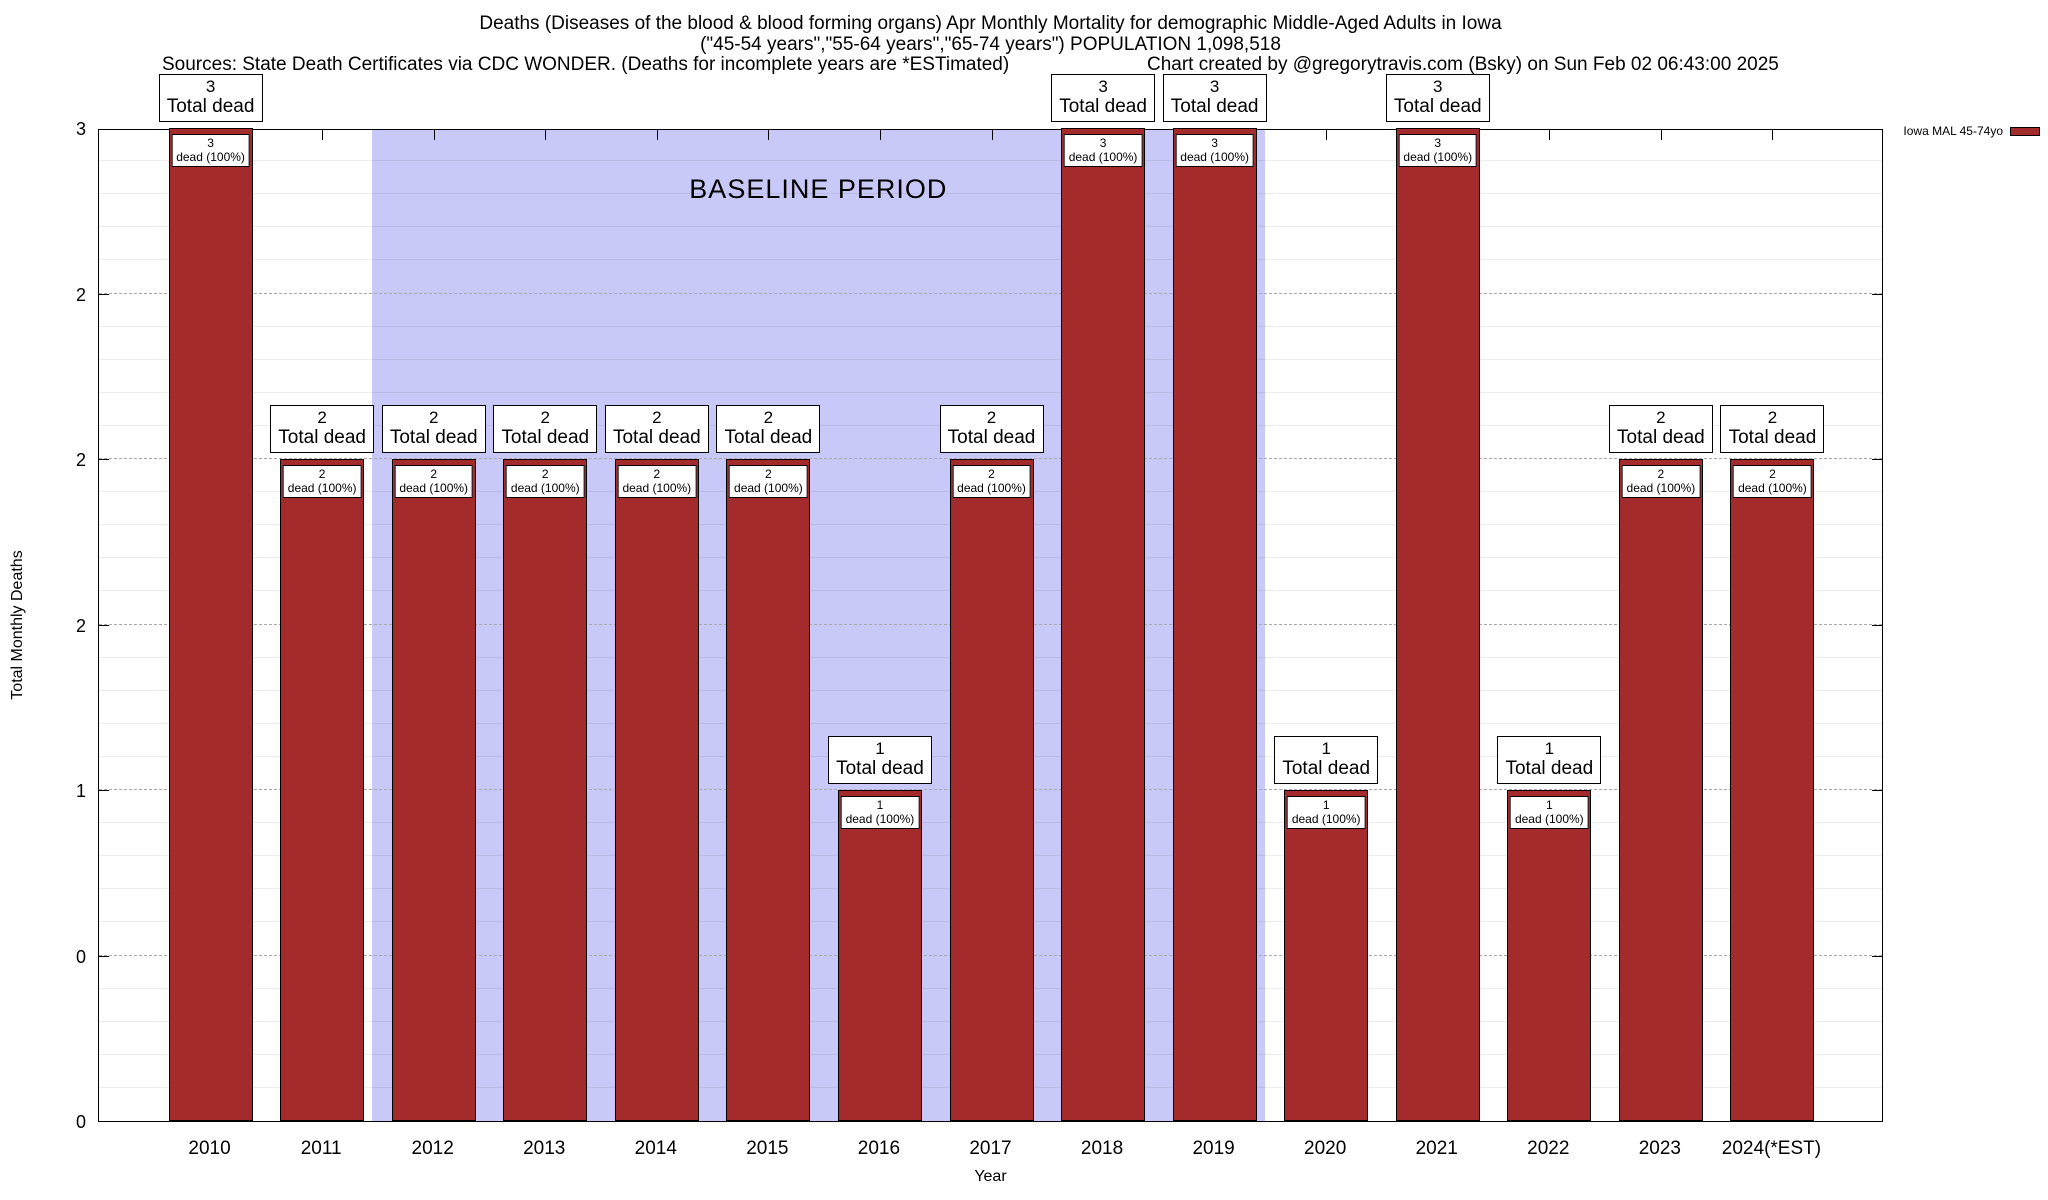 Image resolution: width=2048 pixels, height=1200 pixels. Describe the element at coordinates (432, 1148) in the screenshot. I see `x-tick-2012: 2012` at that location.